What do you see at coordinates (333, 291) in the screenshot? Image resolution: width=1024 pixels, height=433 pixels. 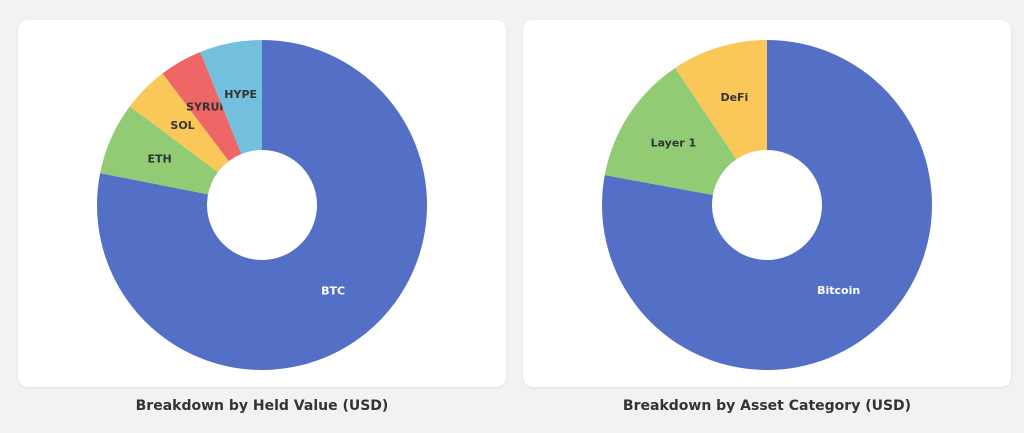 I see `slice-label: BTC` at bounding box center [333, 291].